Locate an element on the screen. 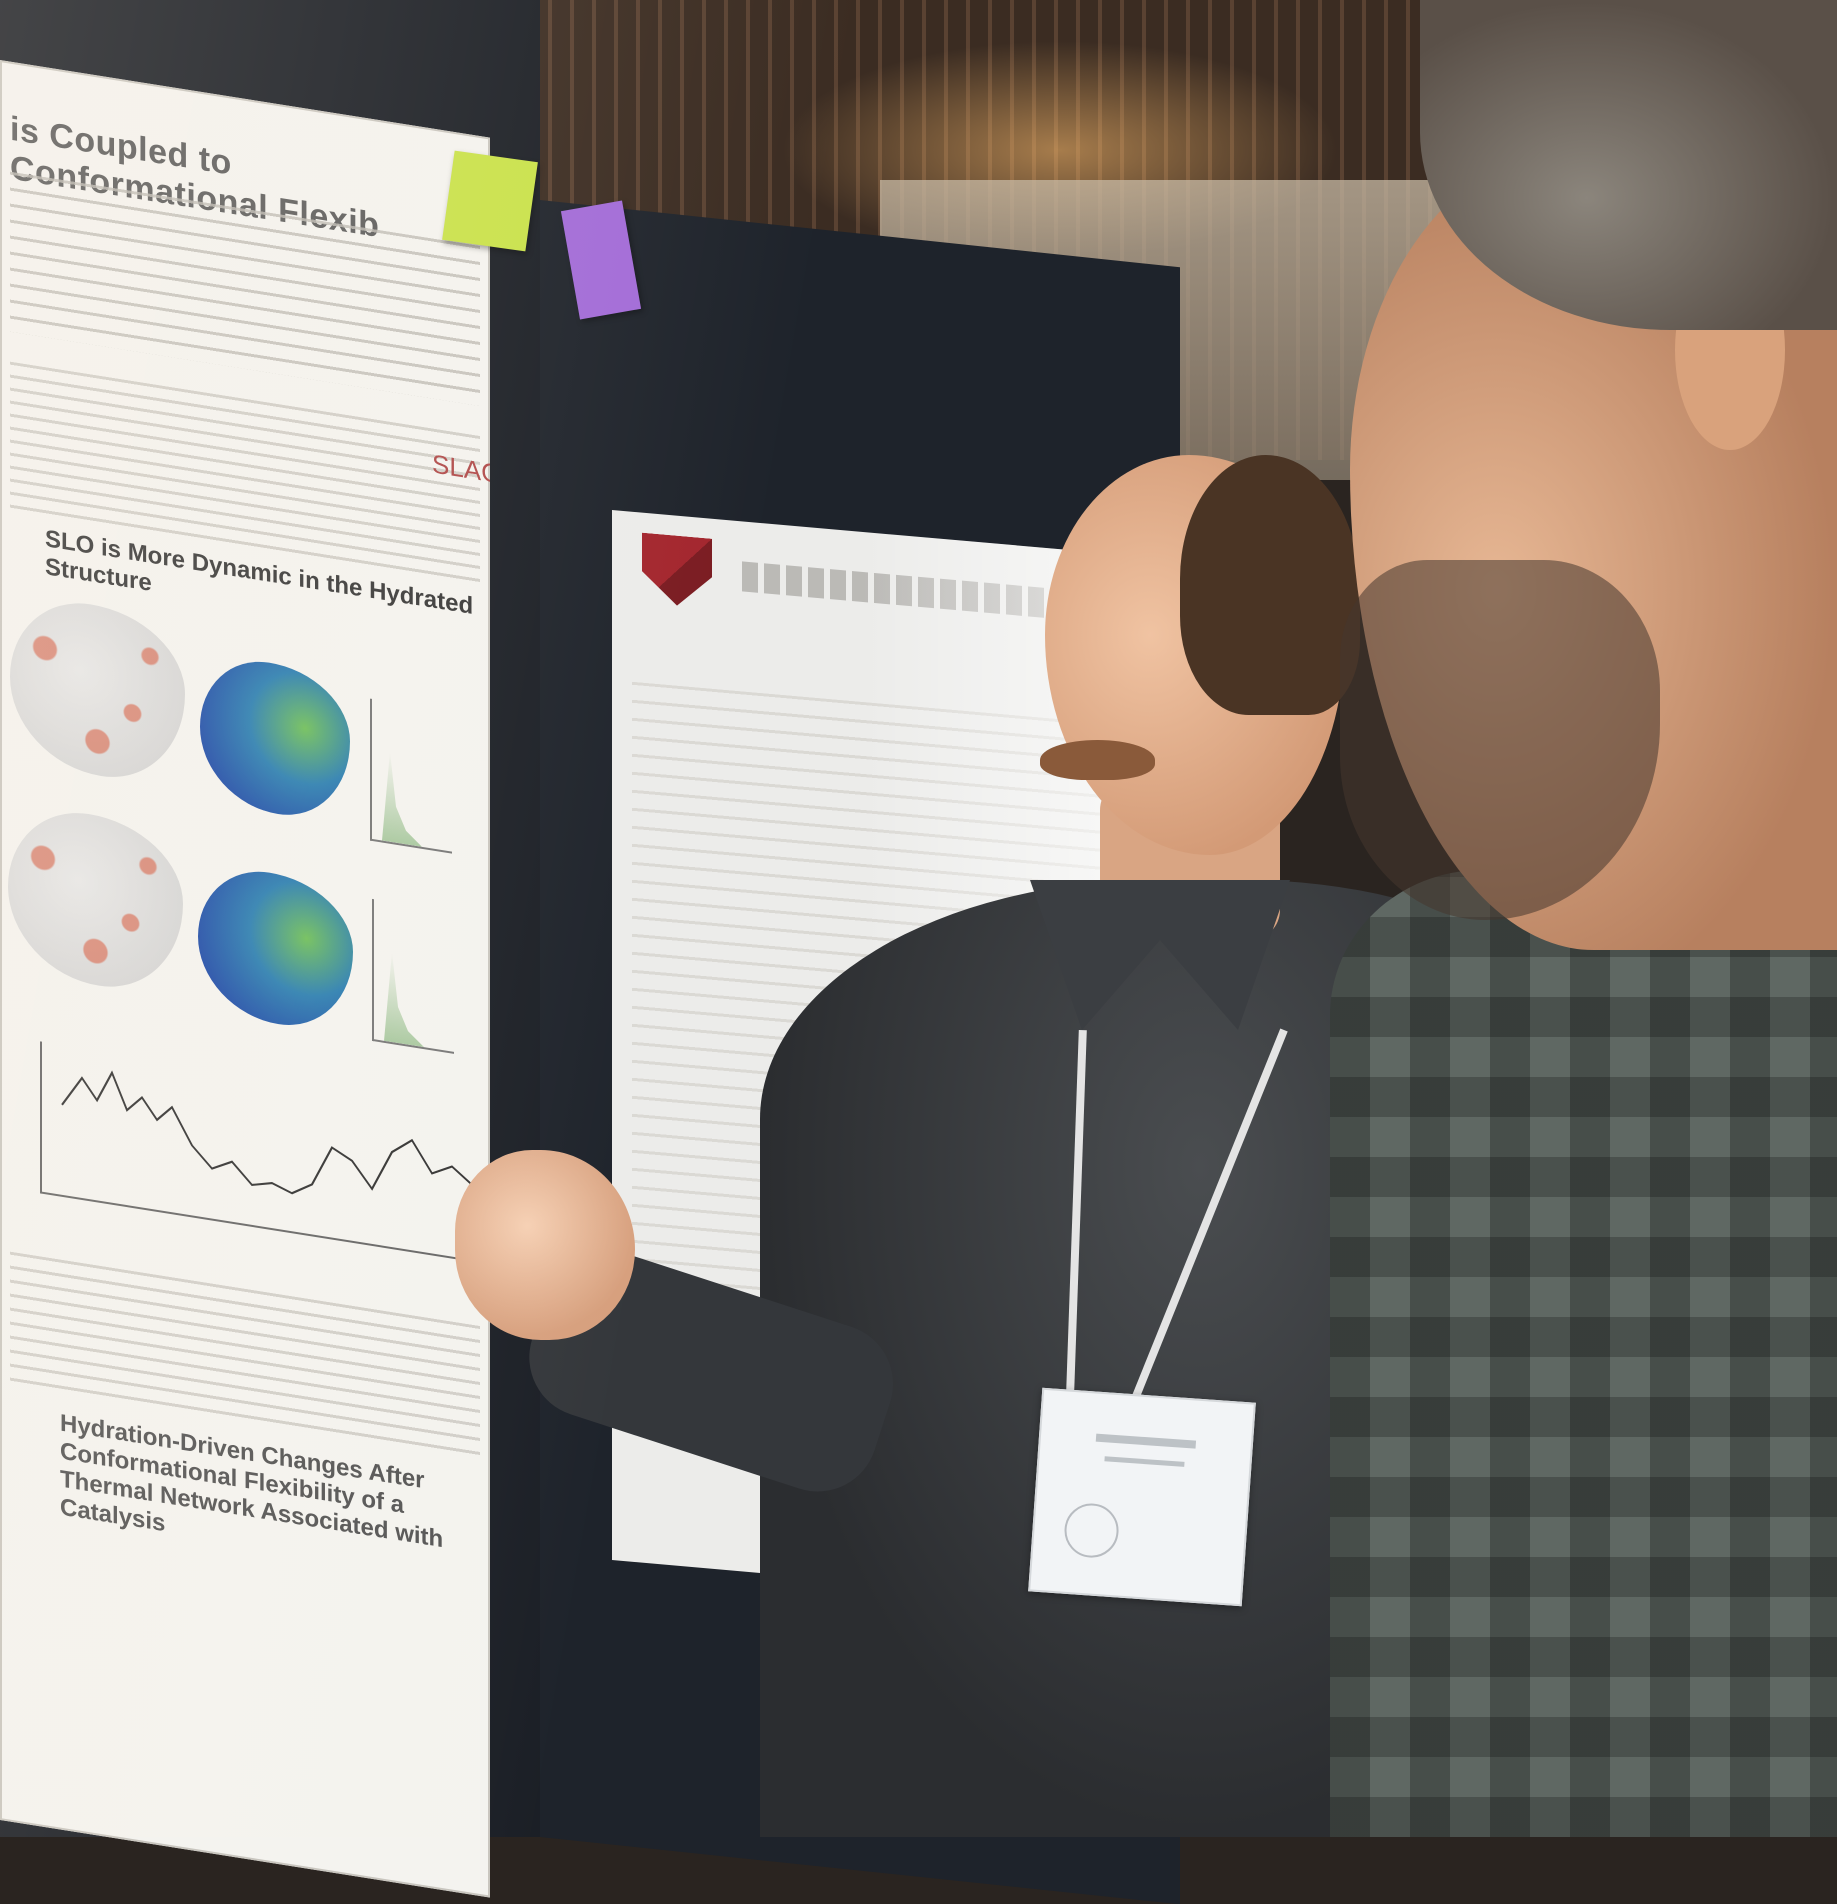 Image resolution: width=1837 pixels, height=1904 pixels. b-factor-trace-plot is located at coordinates (261, 1152).